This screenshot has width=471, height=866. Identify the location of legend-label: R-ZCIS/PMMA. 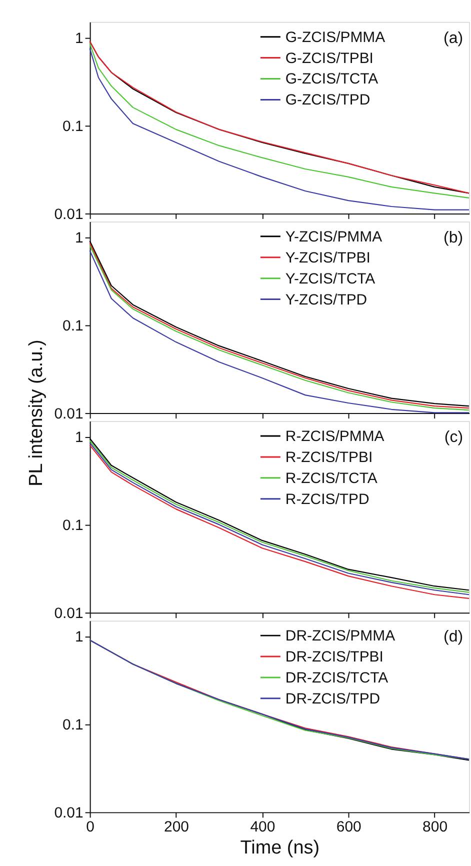
(334, 436).